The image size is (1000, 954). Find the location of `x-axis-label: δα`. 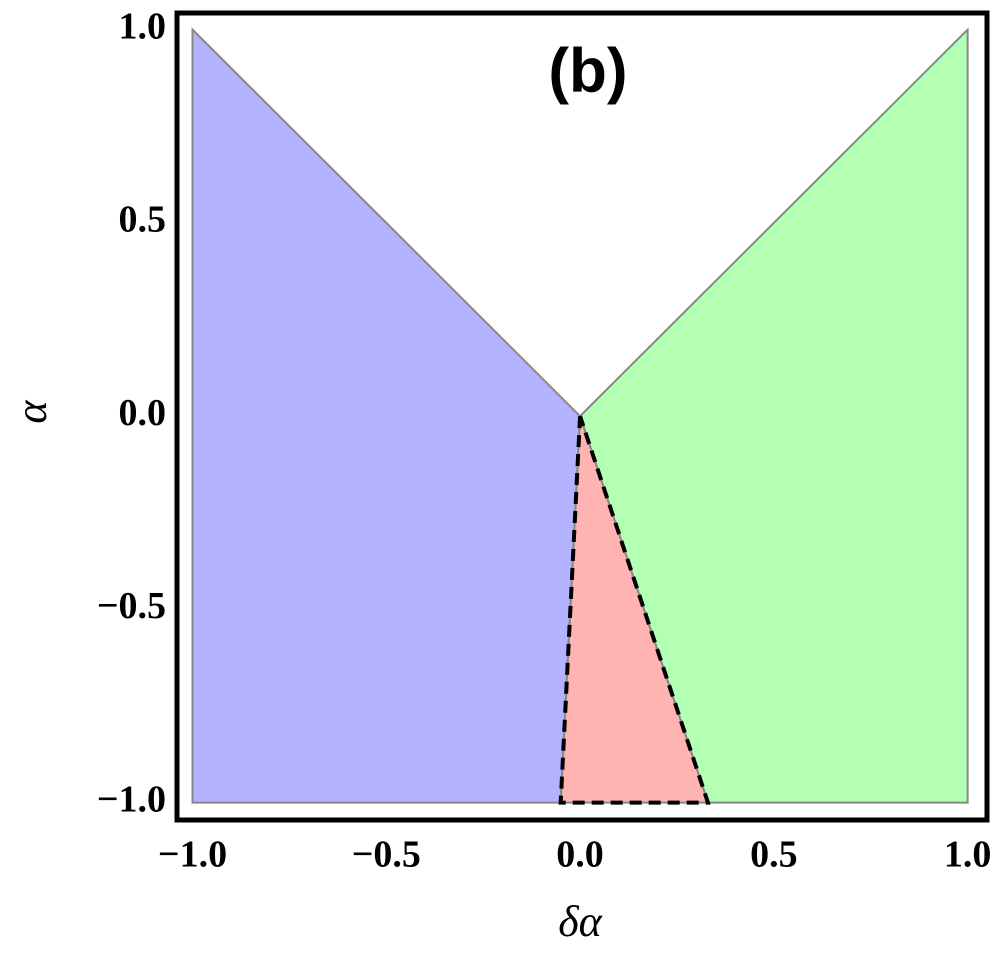

x-axis-label: δα is located at coordinates (580, 921).